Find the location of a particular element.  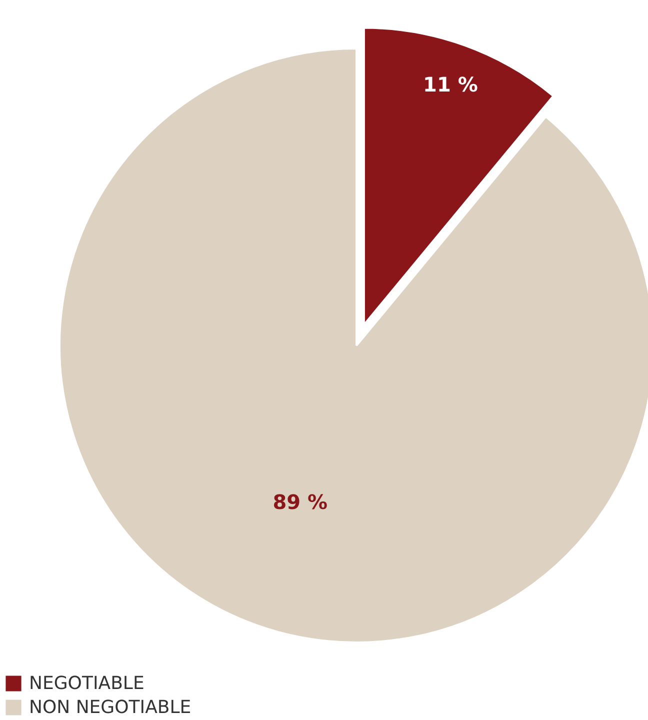

data-label: 89 % is located at coordinates (300, 502).